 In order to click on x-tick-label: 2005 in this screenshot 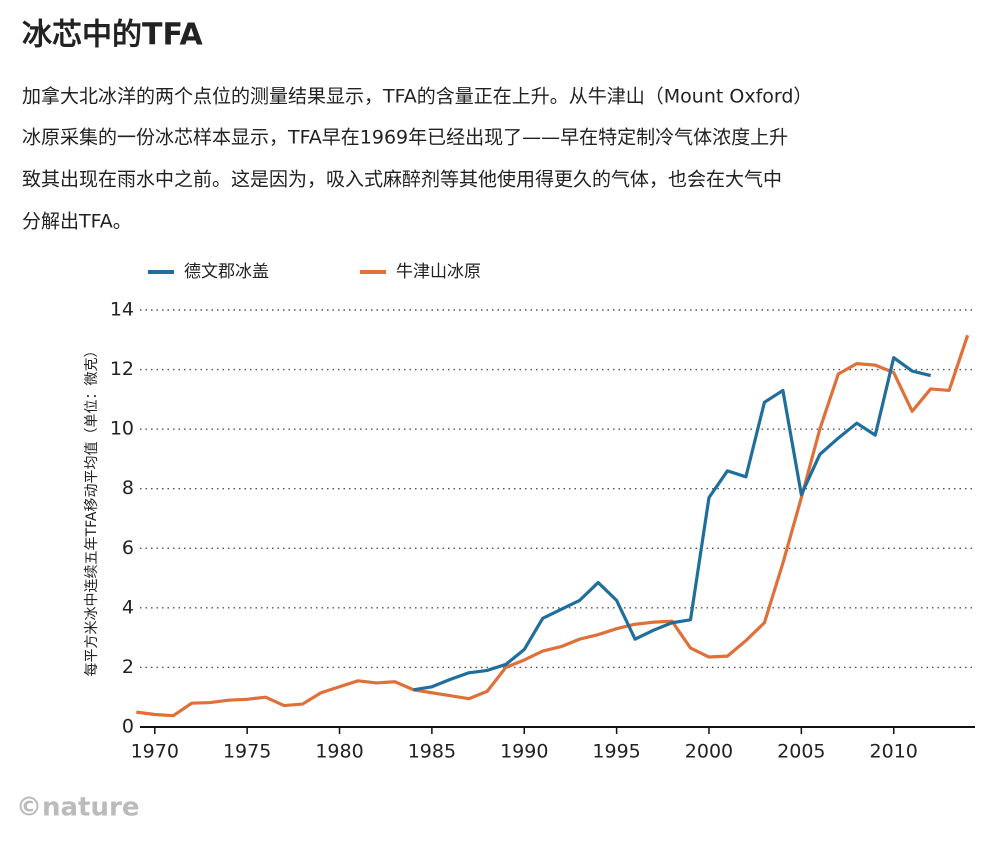, I will do `click(801, 752)`.